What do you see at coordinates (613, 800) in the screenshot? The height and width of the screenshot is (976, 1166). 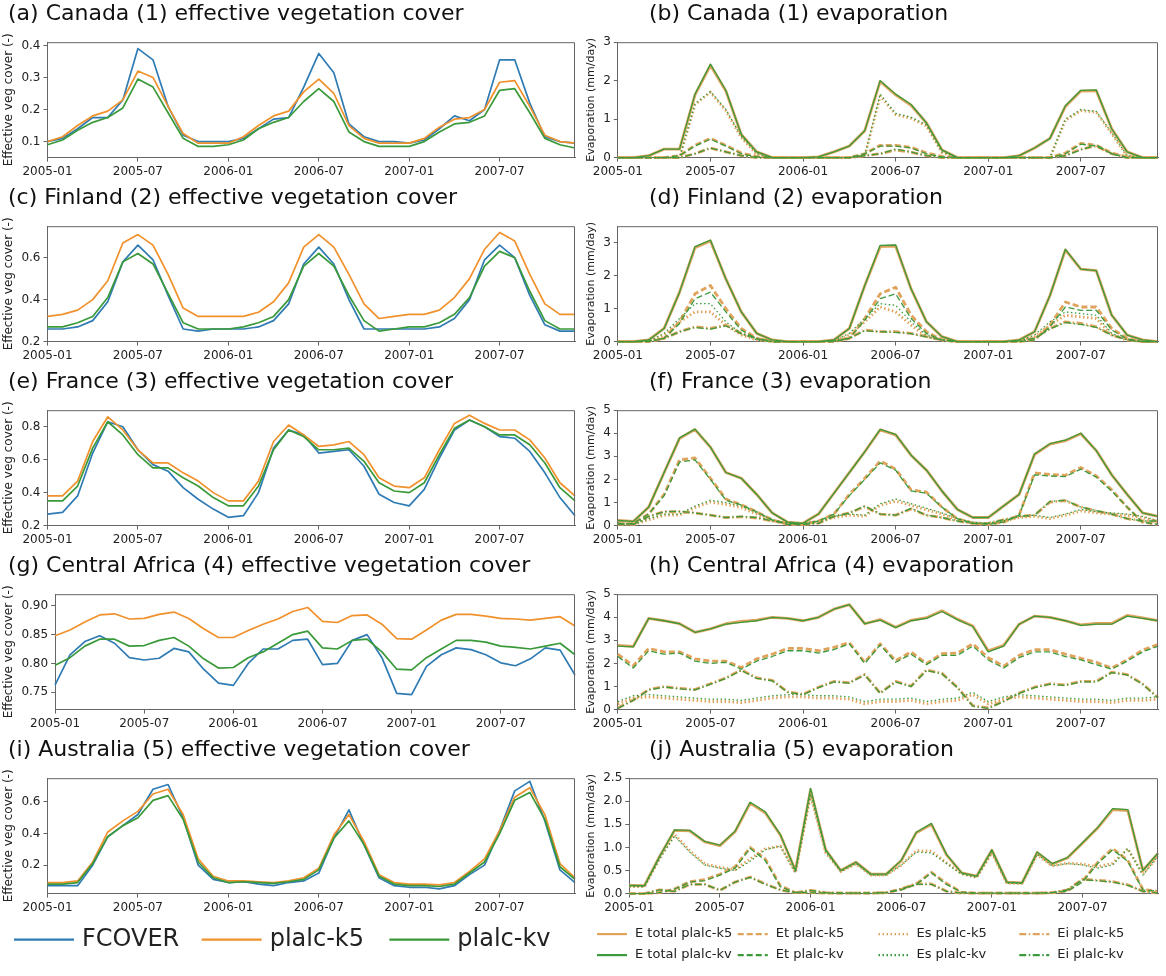 I see `y-tick-label: 2.0` at bounding box center [613, 800].